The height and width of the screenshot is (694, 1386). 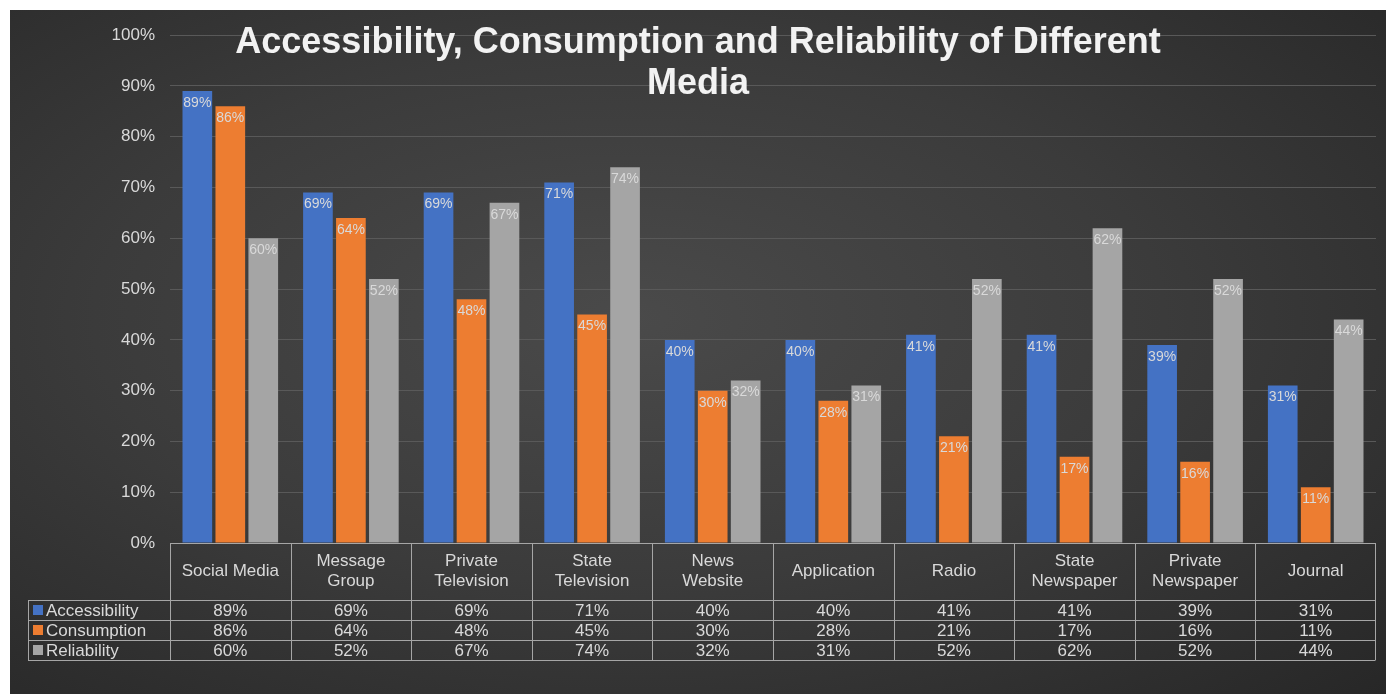 What do you see at coordinates (351, 571) in the screenshot?
I see `x-tick-label: Message Group` at bounding box center [351, 571].